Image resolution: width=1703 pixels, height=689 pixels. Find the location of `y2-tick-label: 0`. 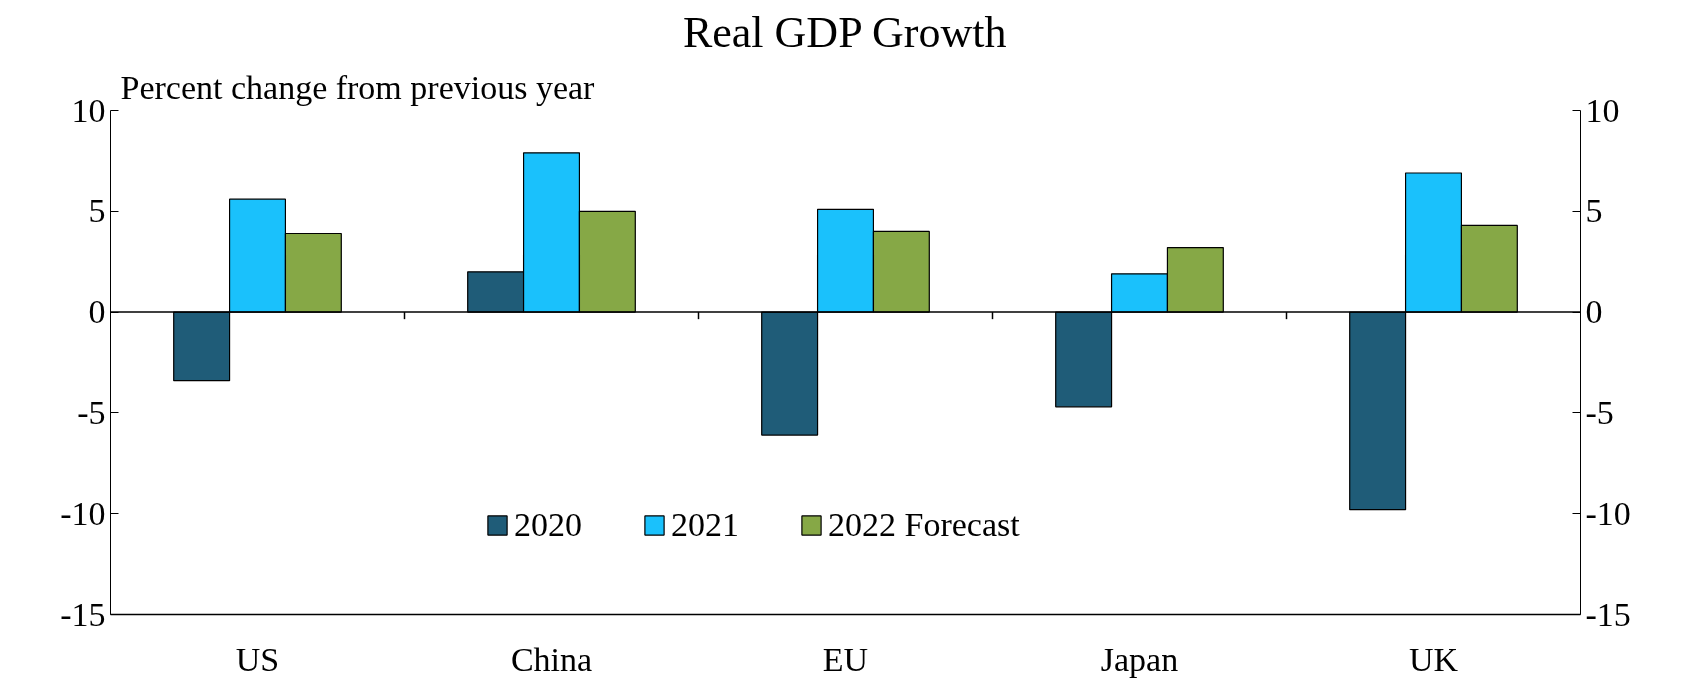

y2-tick-label: 0 is located at coordinates (1594, 312).